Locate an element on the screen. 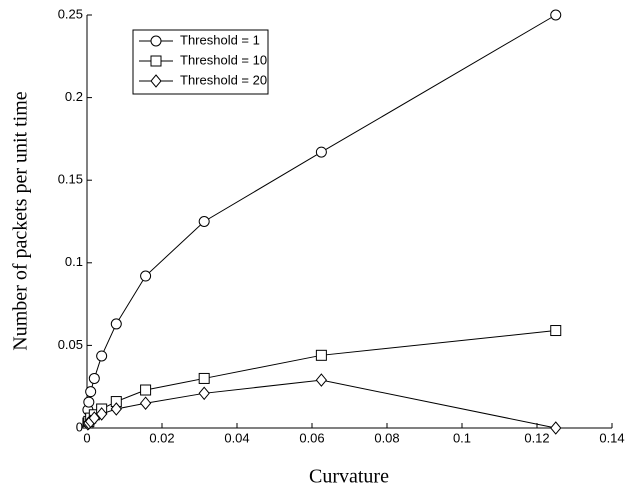 The width and height of the screenshot is (635, 491). x-tick-label: 0.08 is located at coordinates (386, 437).